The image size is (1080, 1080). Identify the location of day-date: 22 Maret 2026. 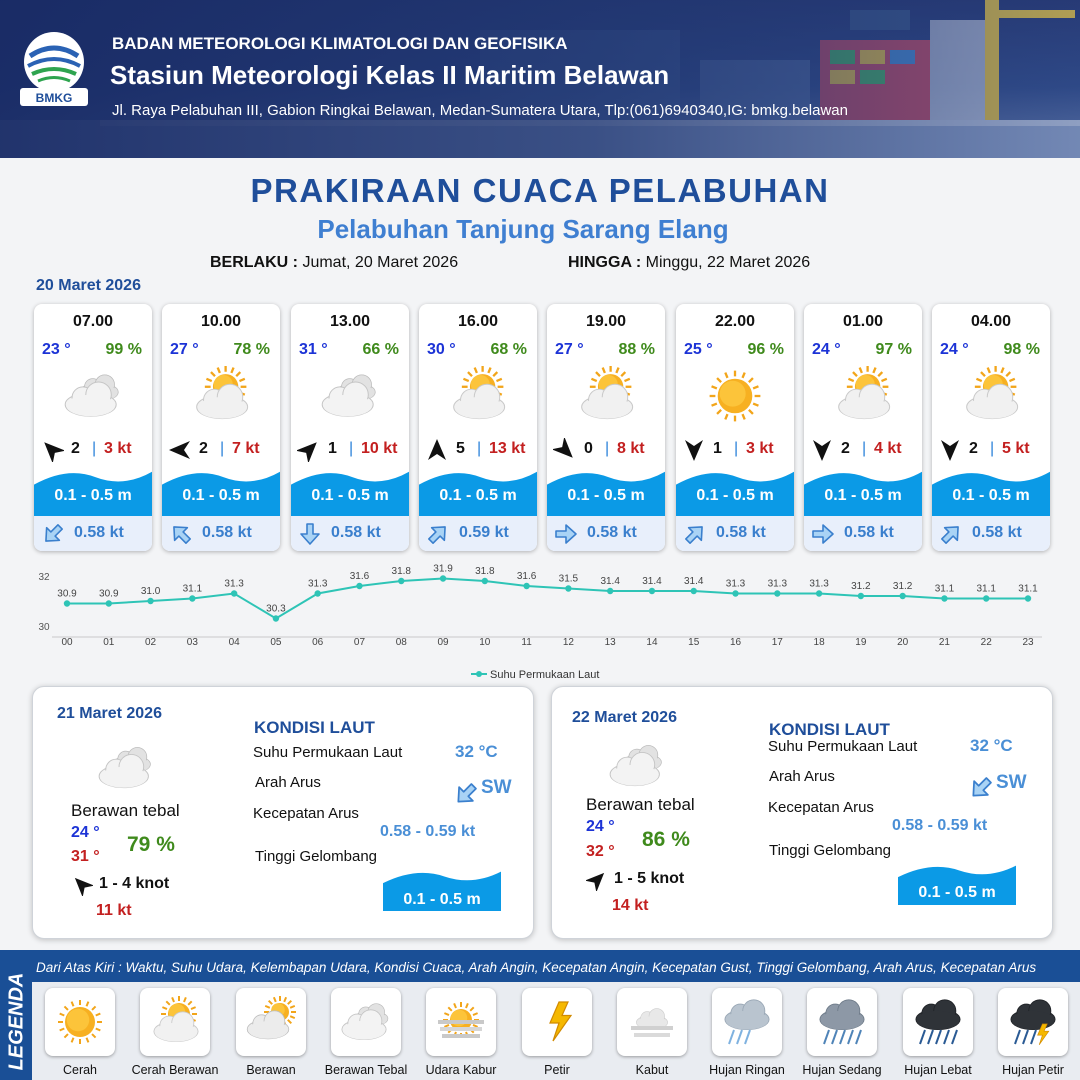
(624, 717).